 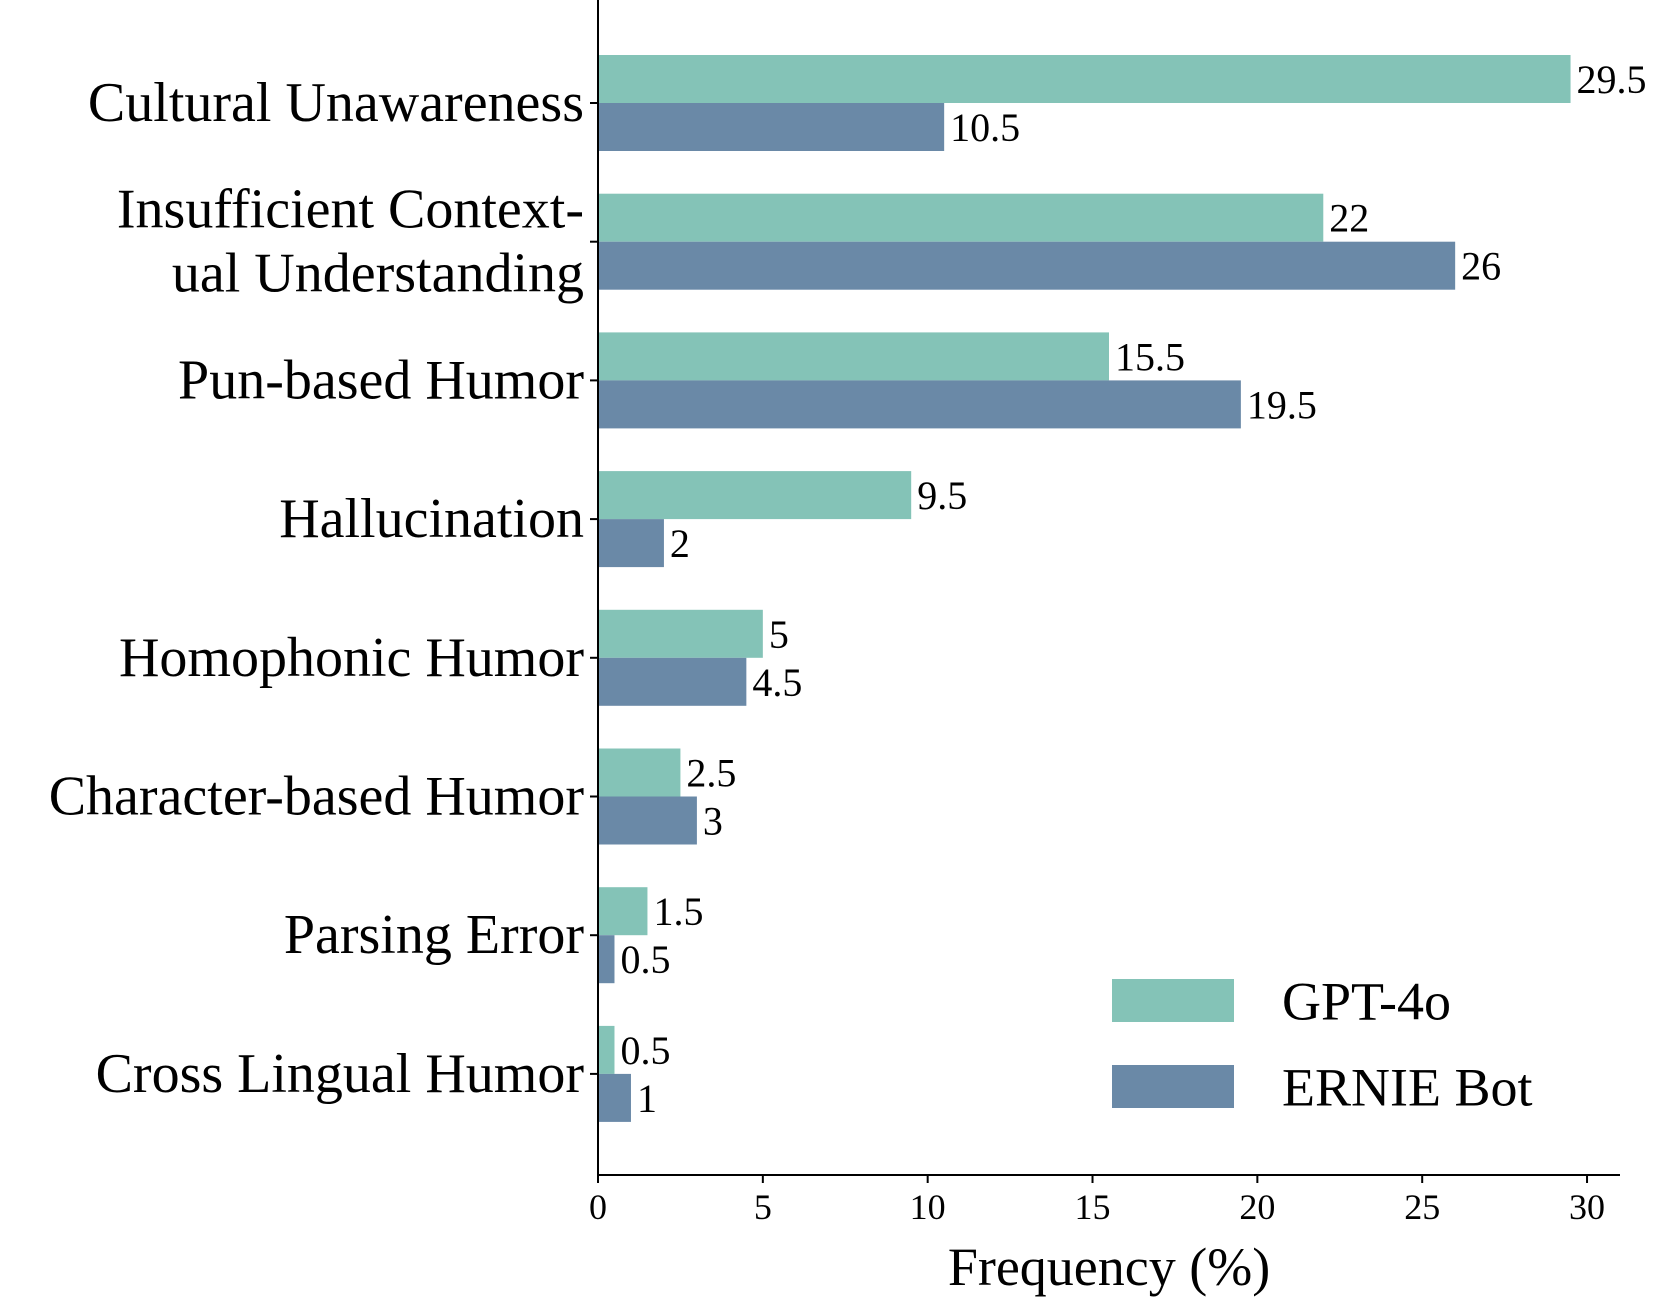 What do you see at coordinates (771, 127) in the screenshot?
I see `bar-ernie-bot-cultural-unawareness` at bounding box center [771, 127].